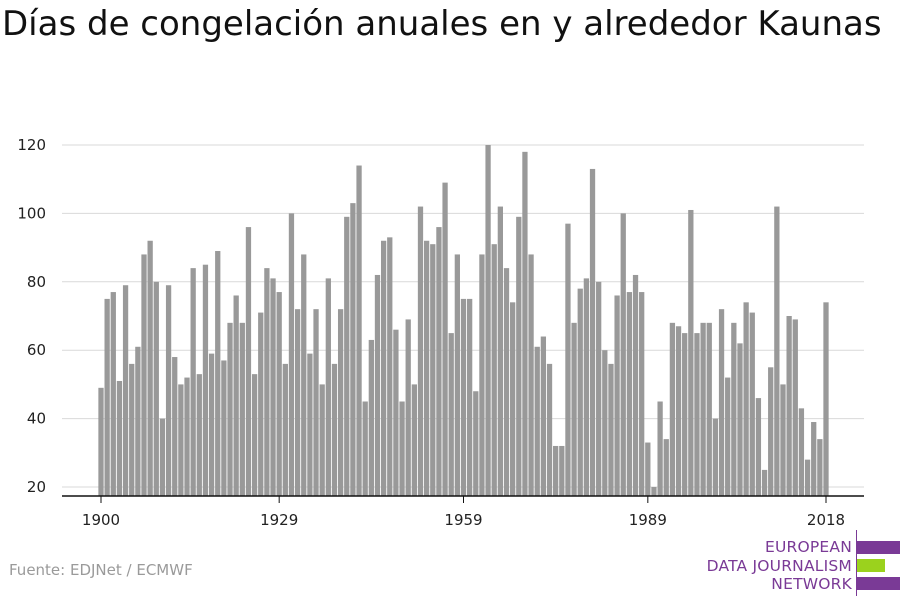 Image resolution: width=900 pixels, height=600 pixels. I want to click on bar-1916, so click(199, 435).